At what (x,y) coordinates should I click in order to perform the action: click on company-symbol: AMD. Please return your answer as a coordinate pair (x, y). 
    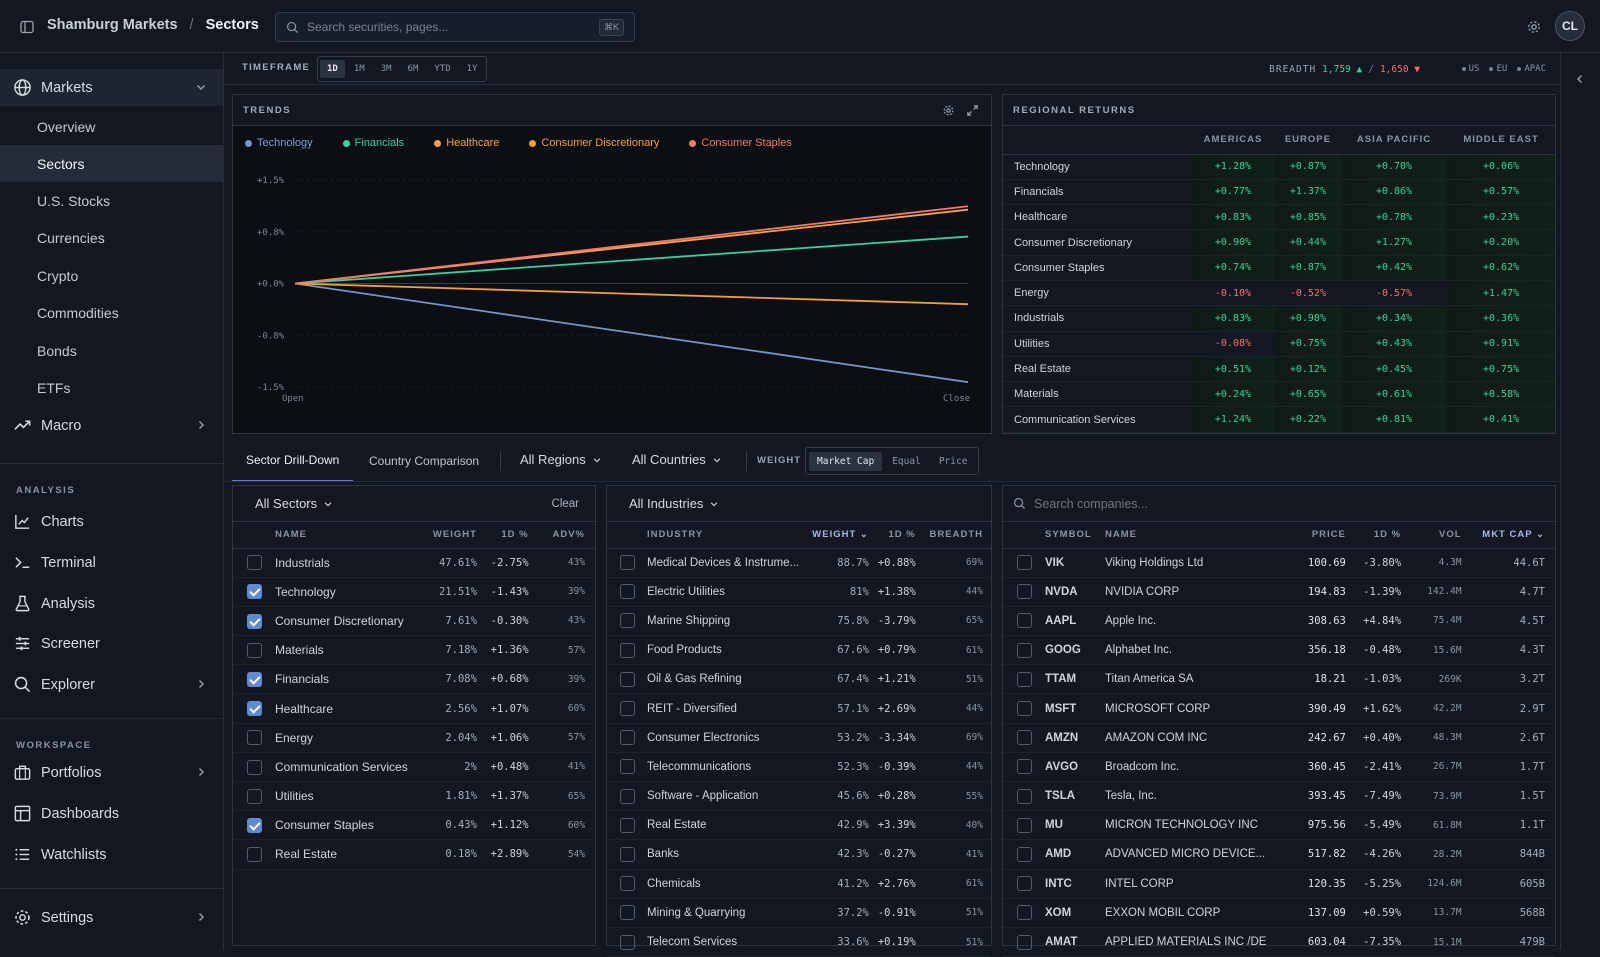
    Looking at the image, I should click on (1075, 854).